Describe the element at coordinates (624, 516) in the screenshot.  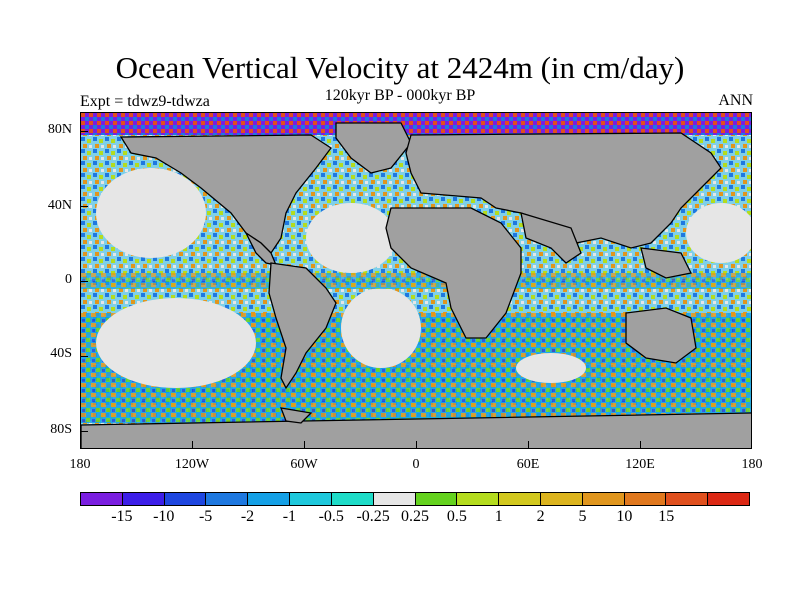
I see `colorbar-label: 10` at that location.